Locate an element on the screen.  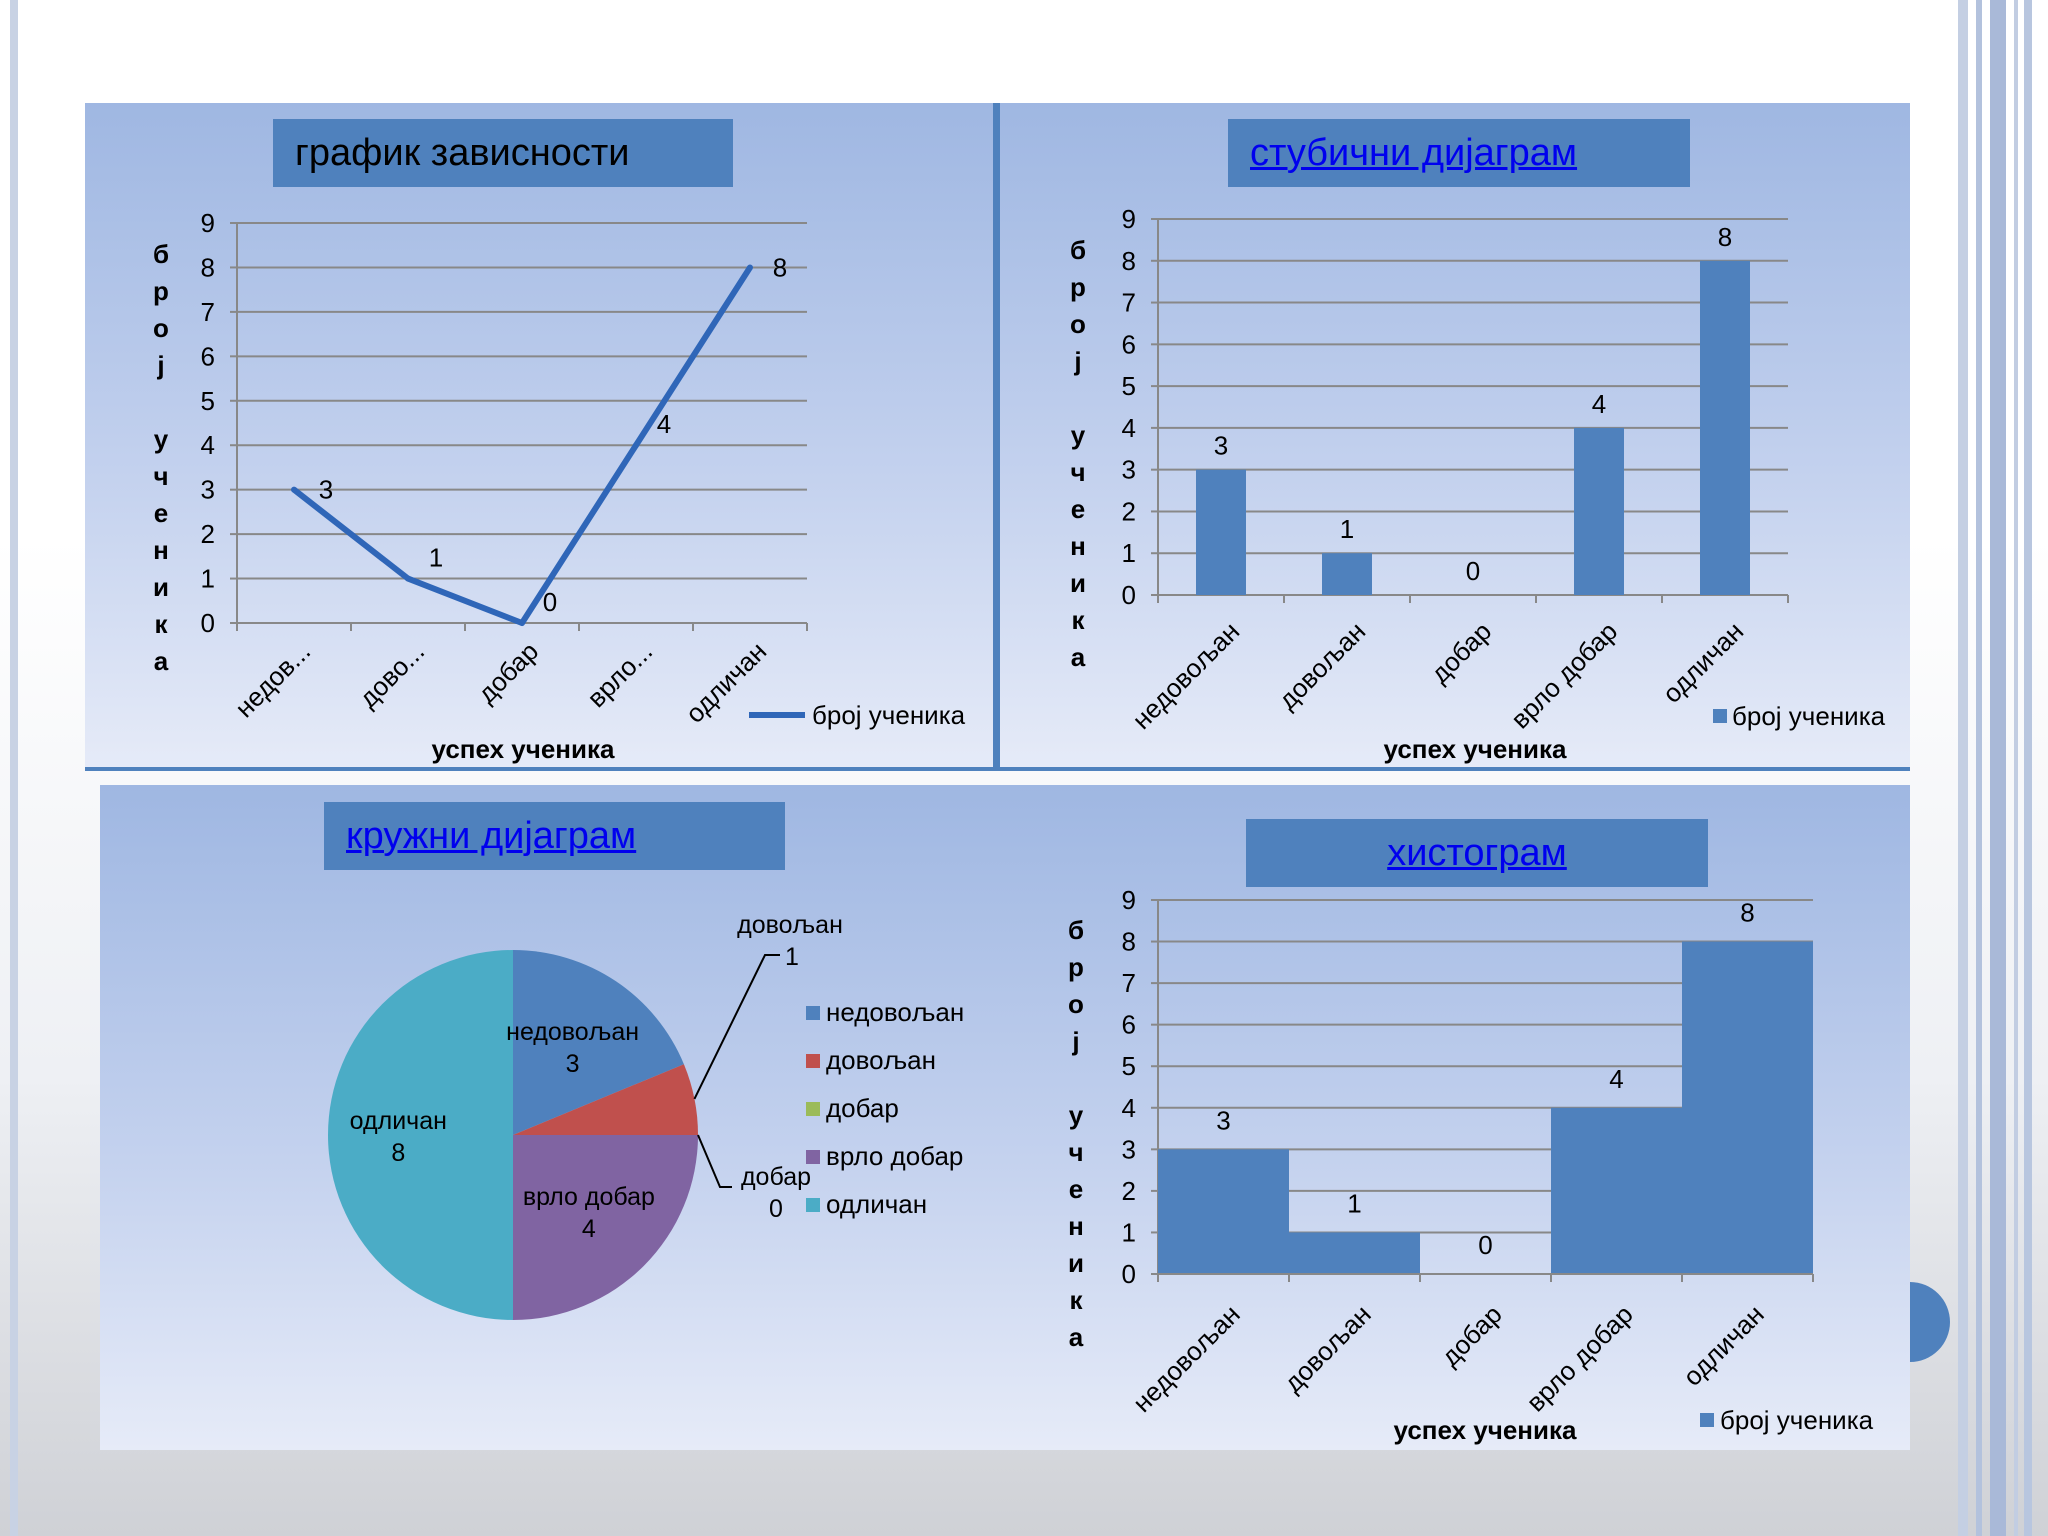
x-tick-label: довољан is located at coordinates (1327, 1348).